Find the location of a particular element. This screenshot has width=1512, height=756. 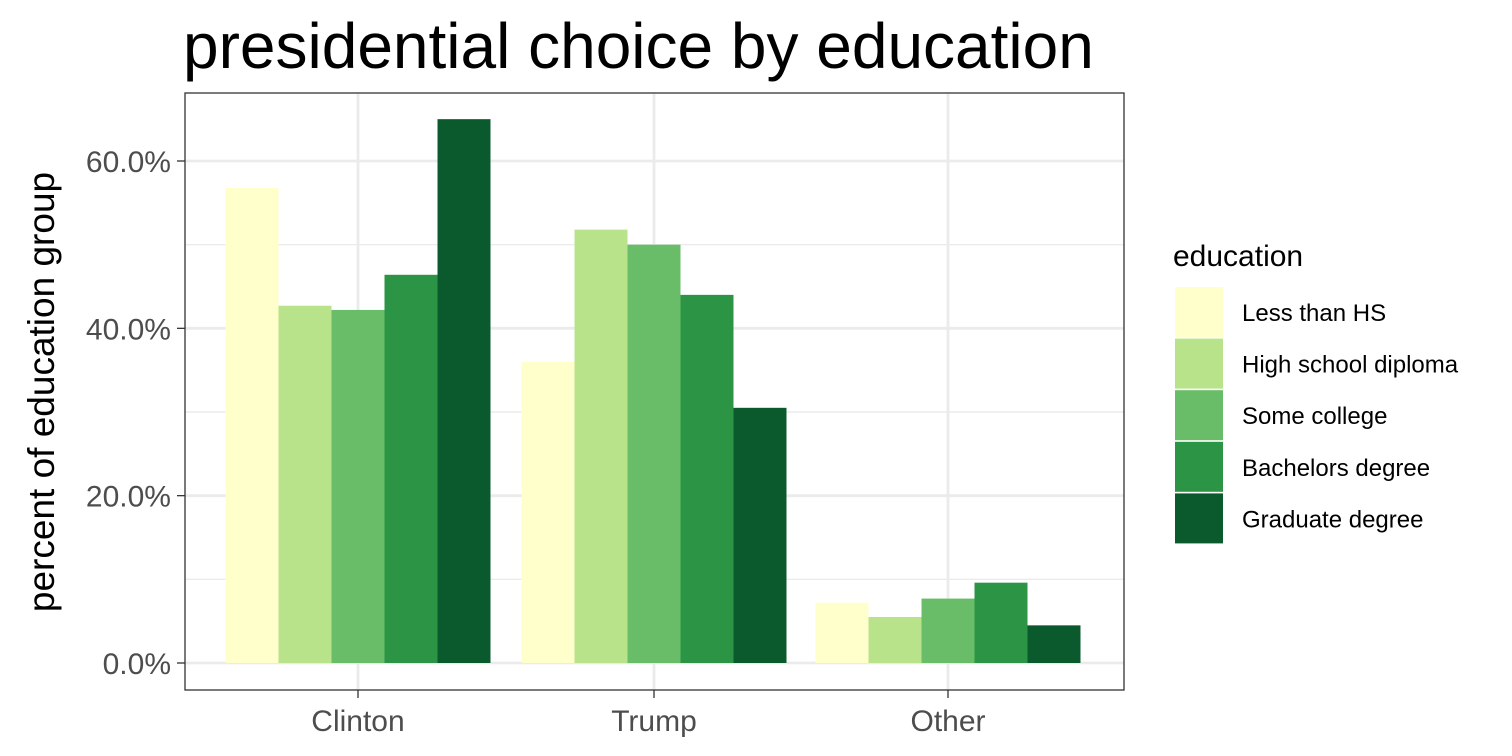

bar-trump-less-than-hs is located at coordinates (548, 512).